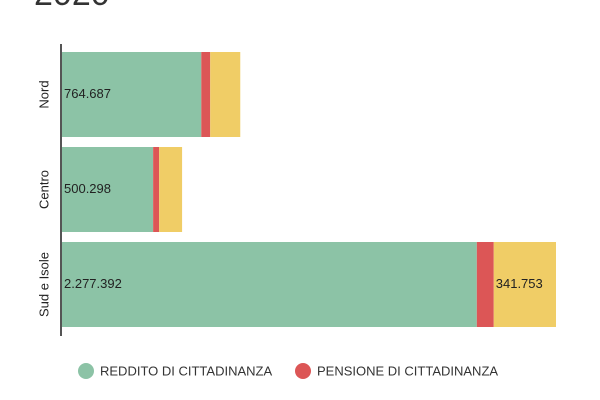 The width and height of the screenshot is (600, 400). I want to click on value-label: 2.277.392, so click(93, 283).